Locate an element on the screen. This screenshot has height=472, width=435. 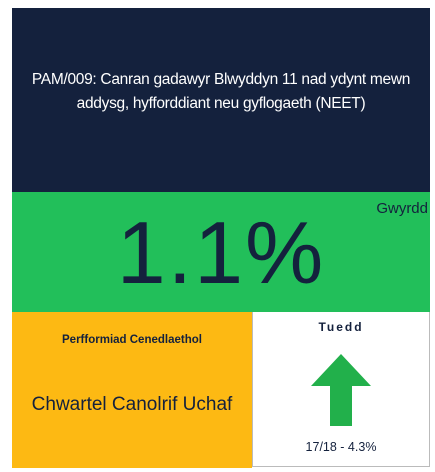
arrow-shape is located at coordinates (341, 390).